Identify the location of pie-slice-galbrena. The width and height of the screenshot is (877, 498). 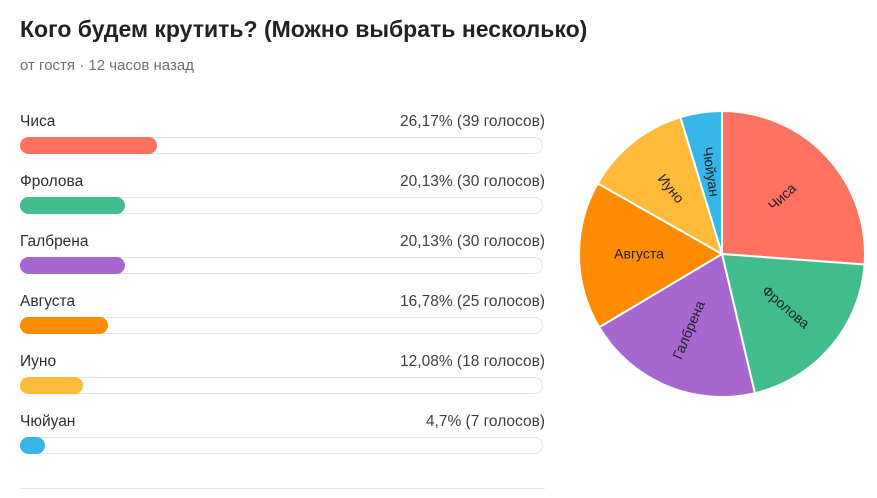
(677, 325).